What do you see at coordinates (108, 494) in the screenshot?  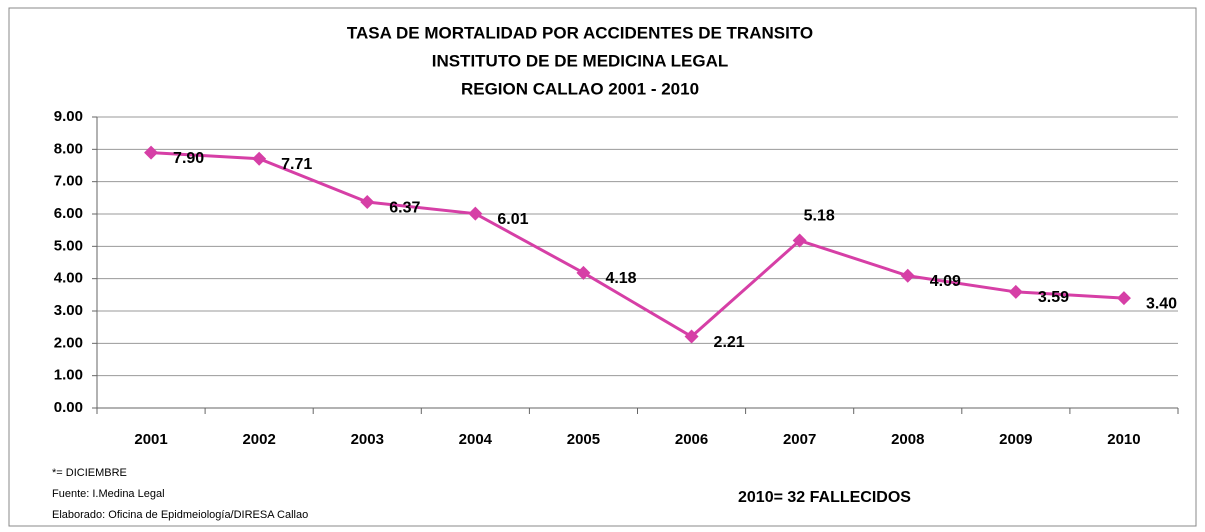 I see `note: Fuente: I.Medina Legal` at bounding box center [108, 494].